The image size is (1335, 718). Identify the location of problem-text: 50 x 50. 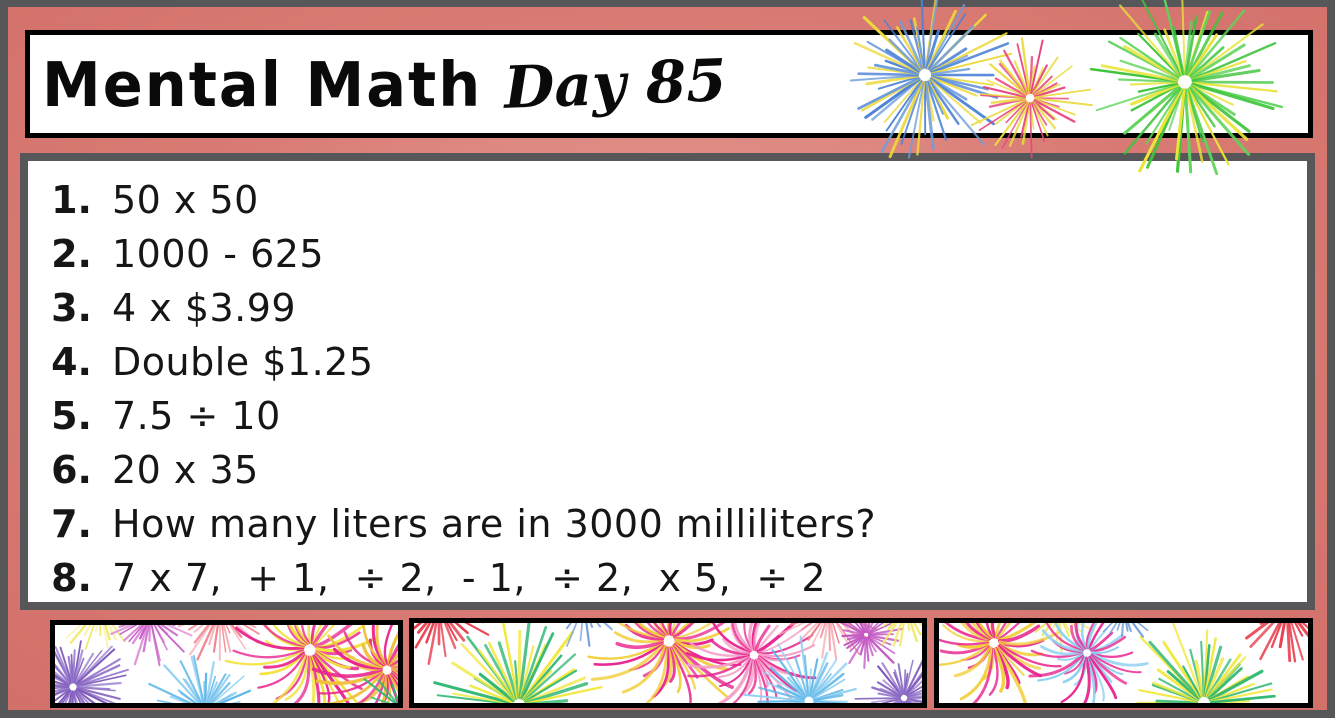
(185, 200).